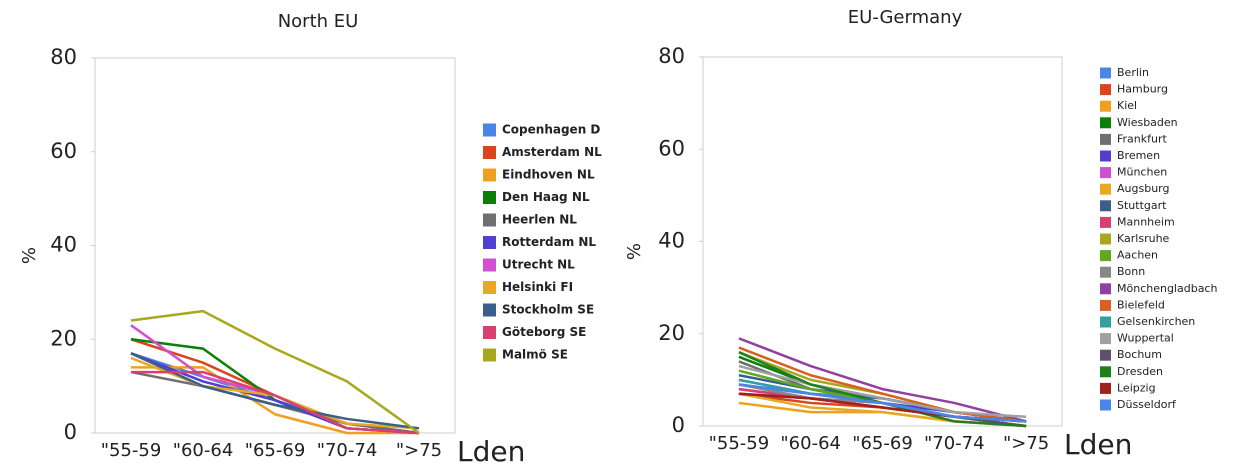  What do you see at coordinates (1133, 72) in the screenshot?
I see `legend-label: Berlin` at bounding box center [1133, 72].